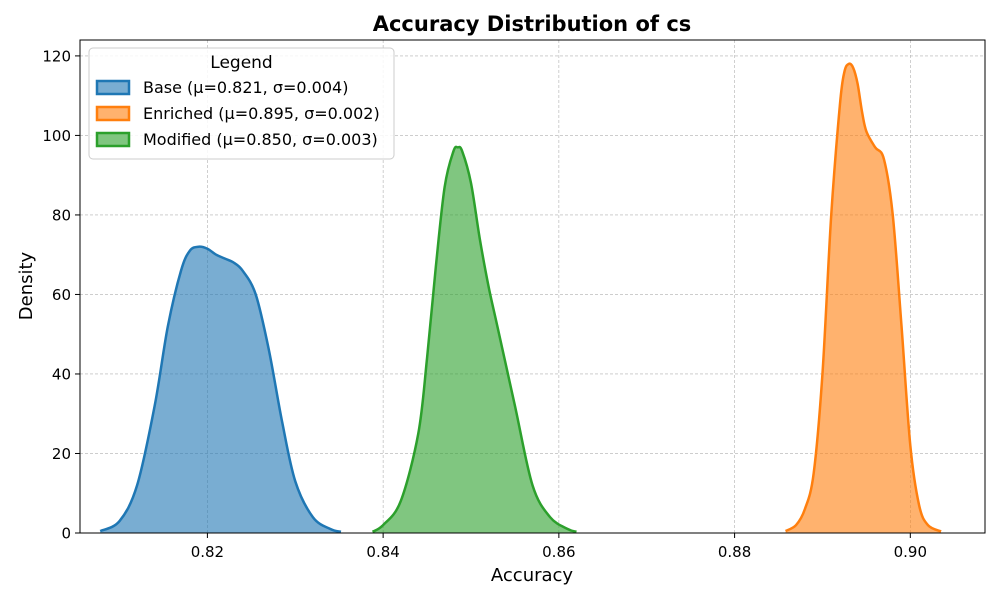 The image size is (1000, 600). What do you see at coordinates (245, 87) in the screenshot?
I see `legend-label-0: Base (μ=0.821, σ=0.004)` at bounding box center [245, 87].